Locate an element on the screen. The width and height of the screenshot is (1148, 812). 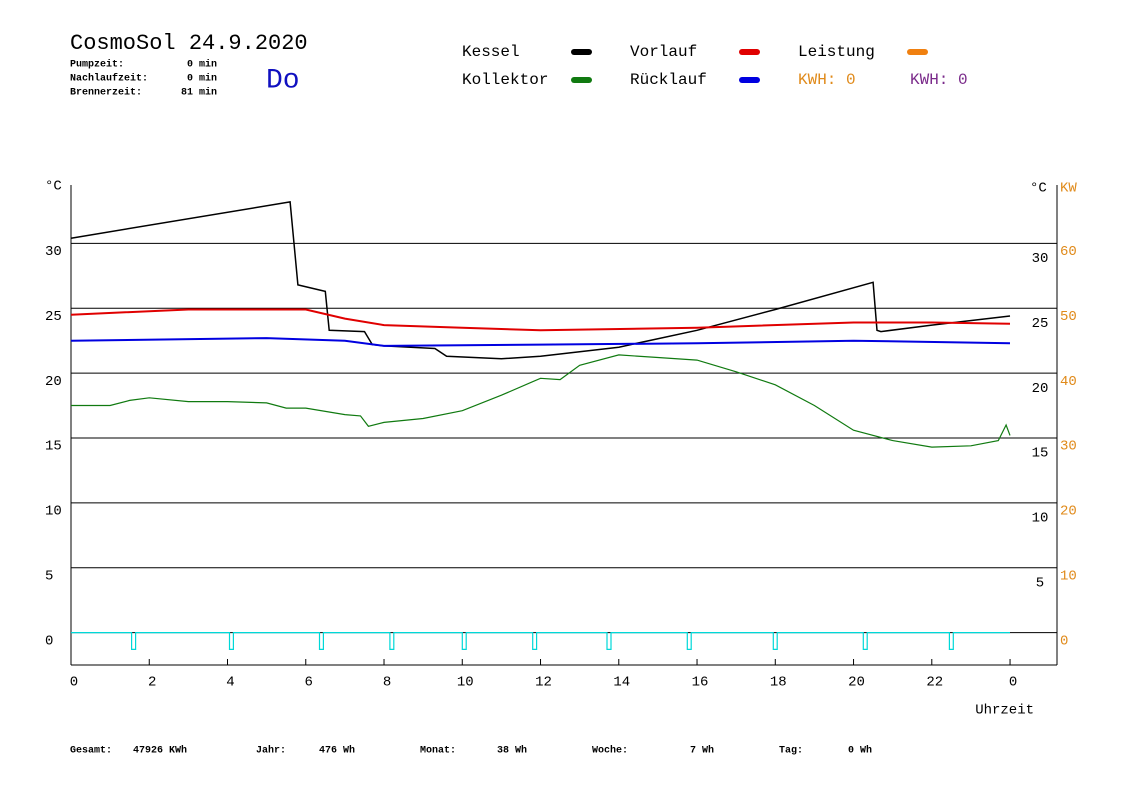
y-tick-label: 25 is located at coordinates (53, 317).